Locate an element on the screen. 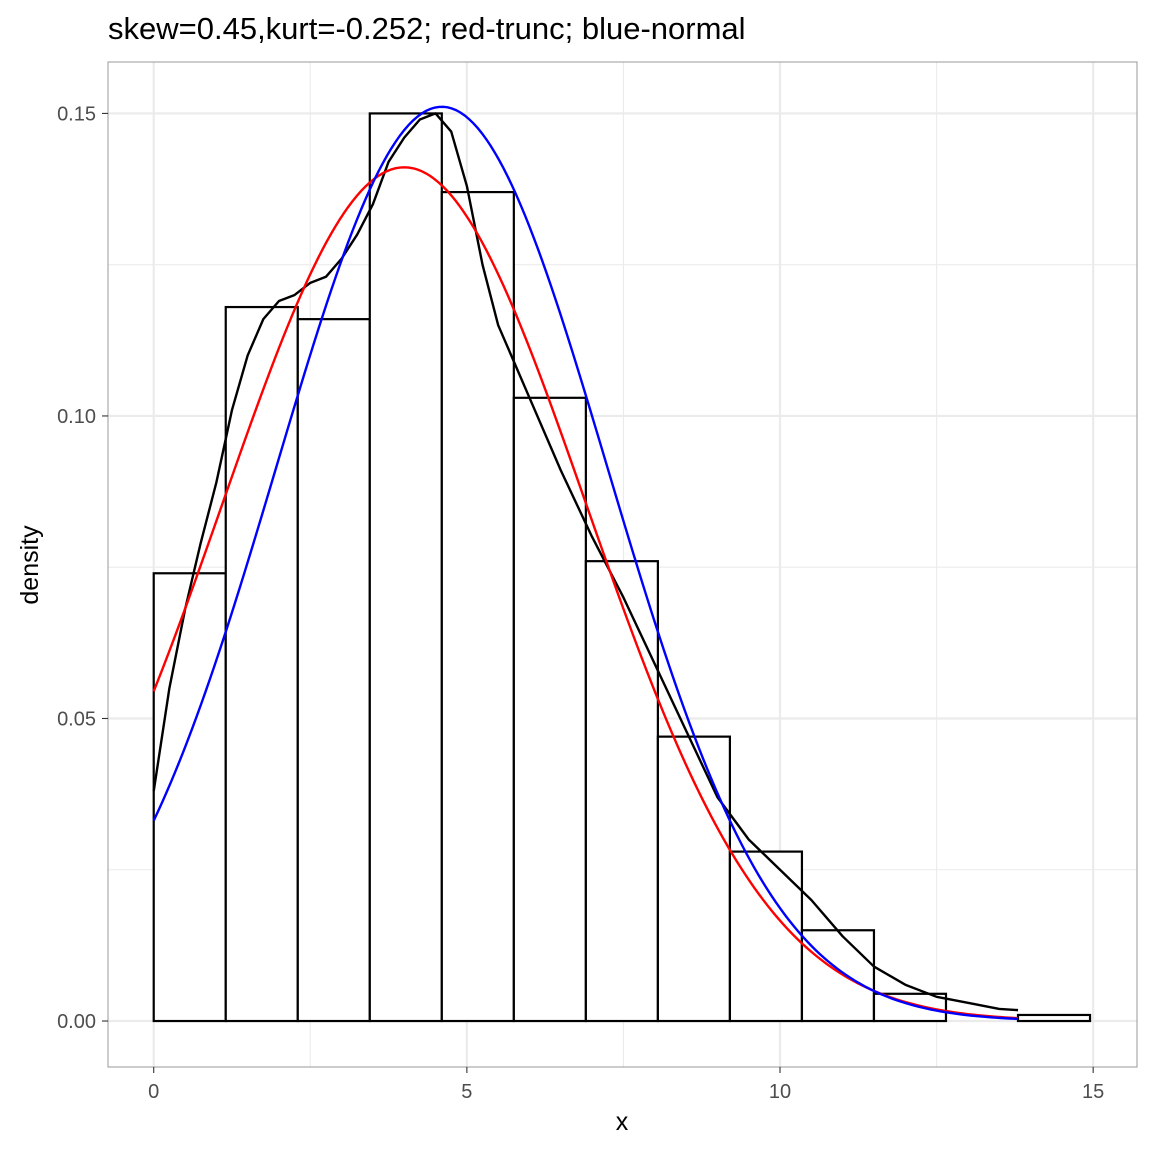  x-tick-label: 0 is located at coordinates (153, 1092).